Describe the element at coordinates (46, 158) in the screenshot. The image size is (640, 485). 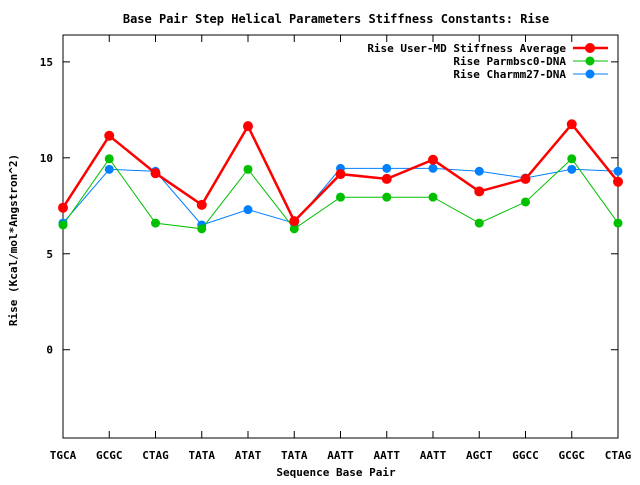
I see `y-tick-label: 10` at that location.